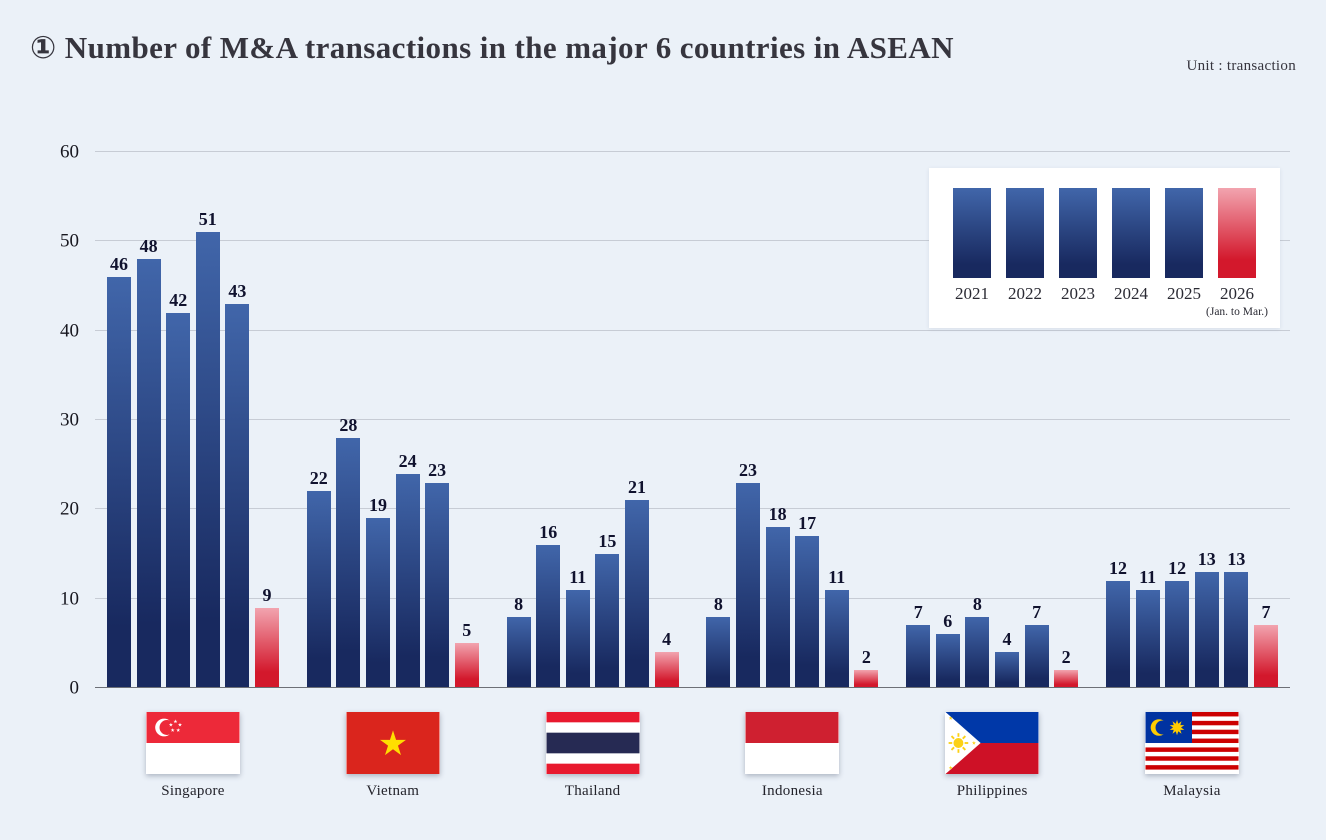 The height and width of the screenshot is (840, 1326). What do you see at coordinates (1191, 743) in the screenshot?
I see `malaysia-flag-icon` at bounding box center [1191, 743].